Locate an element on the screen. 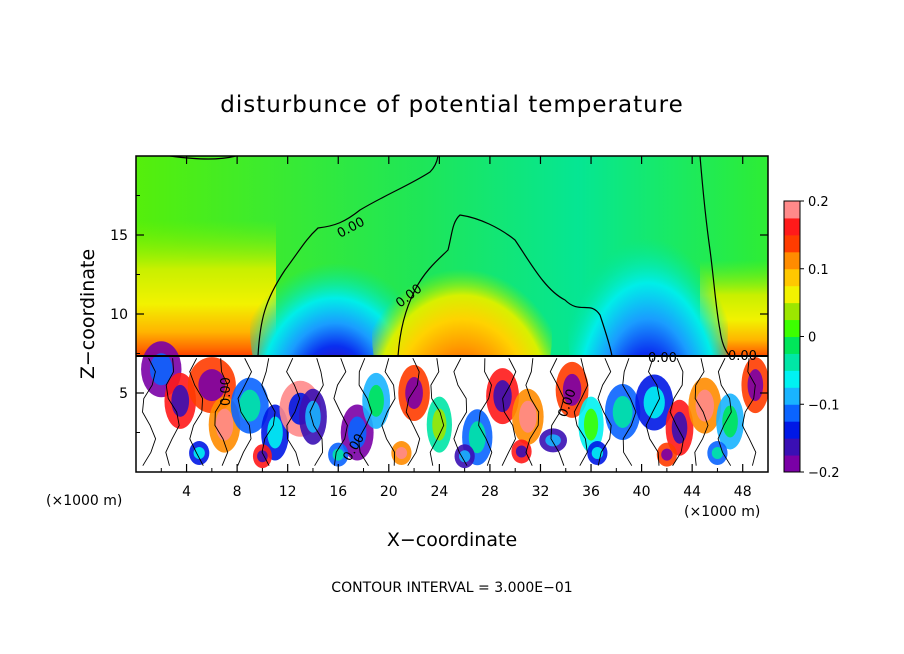 The image size is (904, 654). chart-title: disturbunce of potential temperature is located at coordinates (452, 105).